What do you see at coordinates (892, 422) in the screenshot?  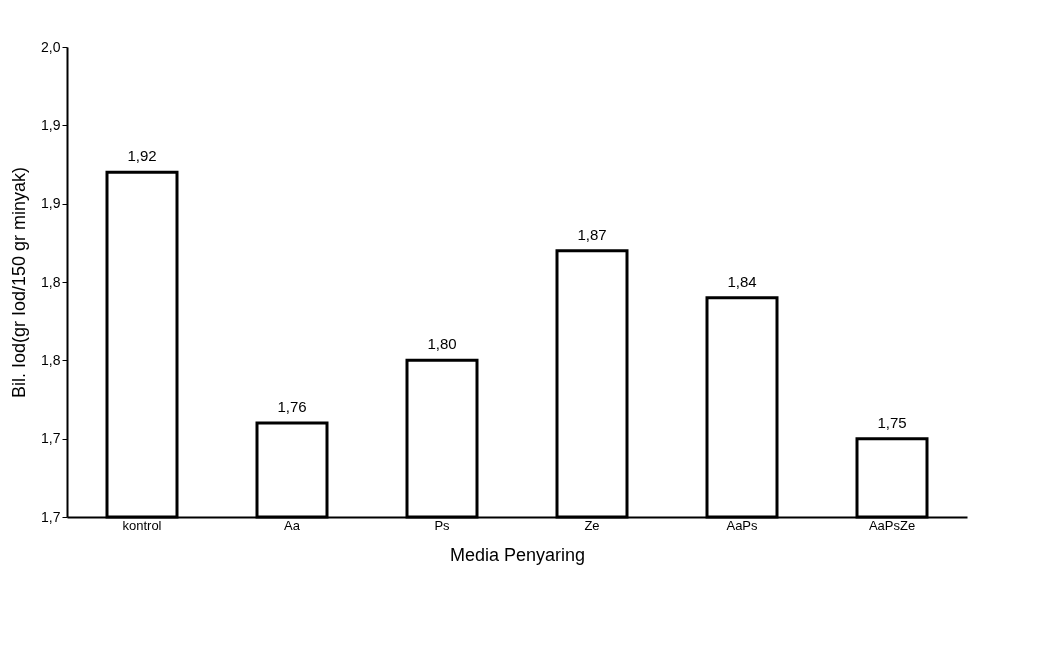 I see `data-label: 1,75` at bounding box center [892, 422].